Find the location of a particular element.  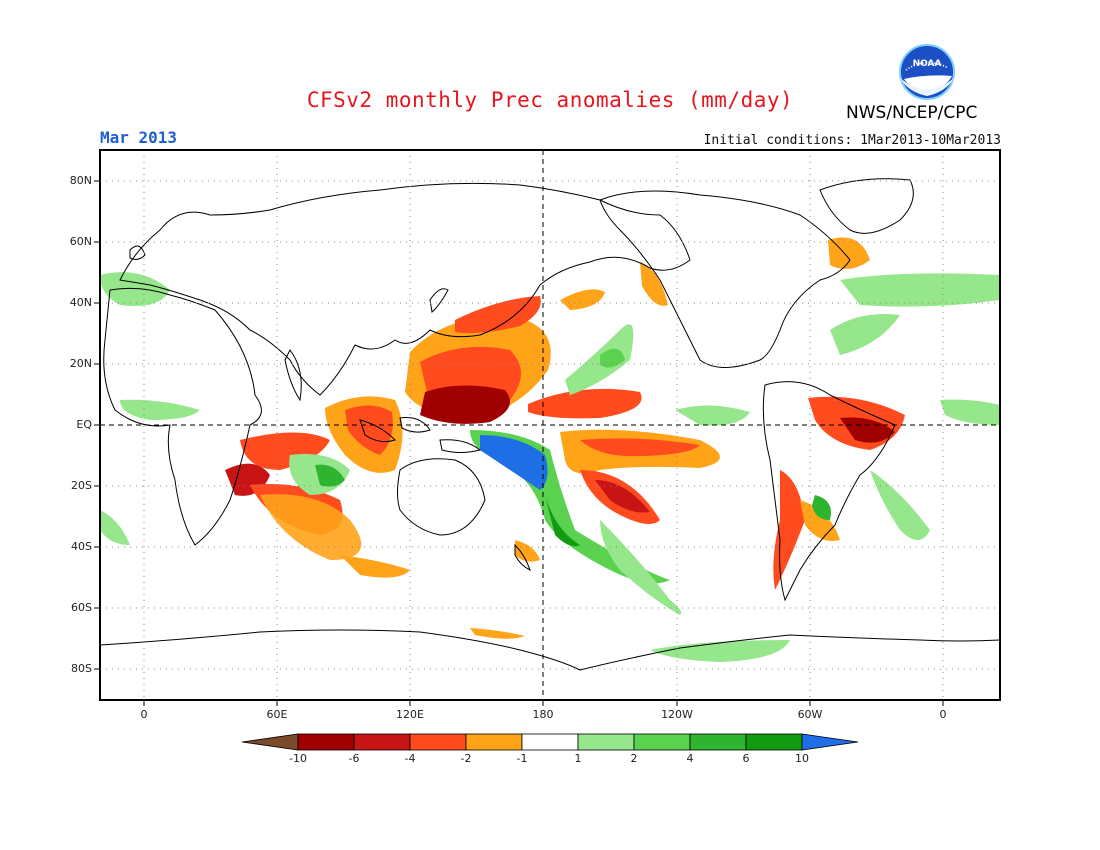

lat-label: 60N is located at coordinates (80, 241).